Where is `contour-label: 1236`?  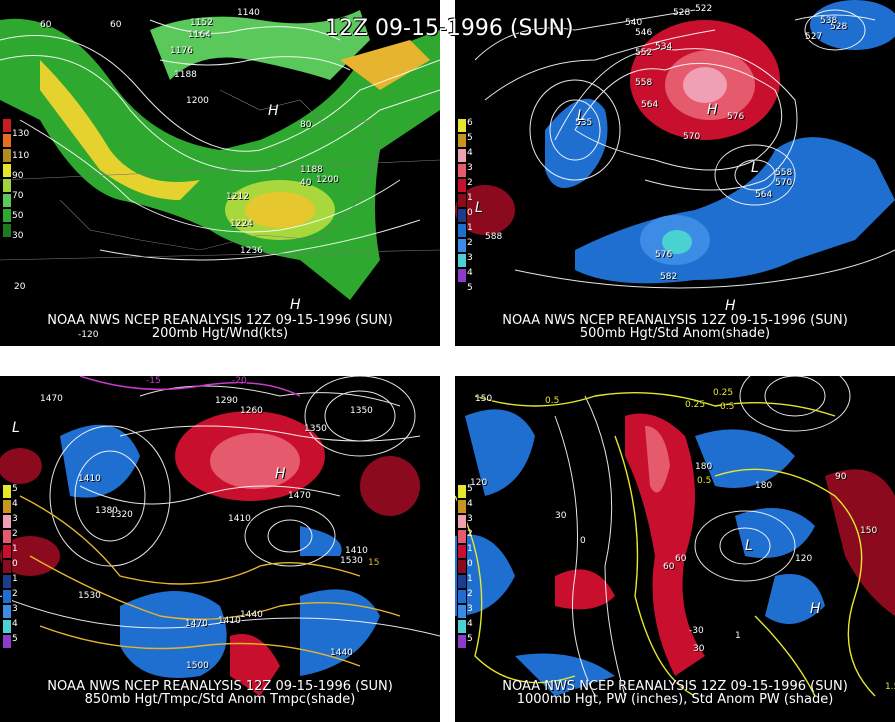
contour-label: 1236 is located at coordinates (251, 251).